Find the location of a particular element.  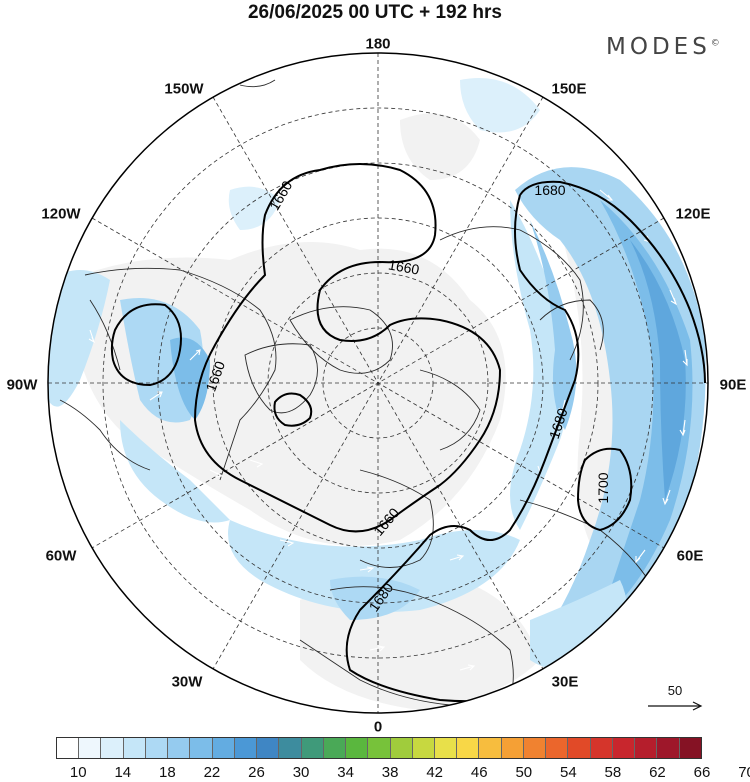

lon-label-120e: 120E is located at coordinates (693, 214).